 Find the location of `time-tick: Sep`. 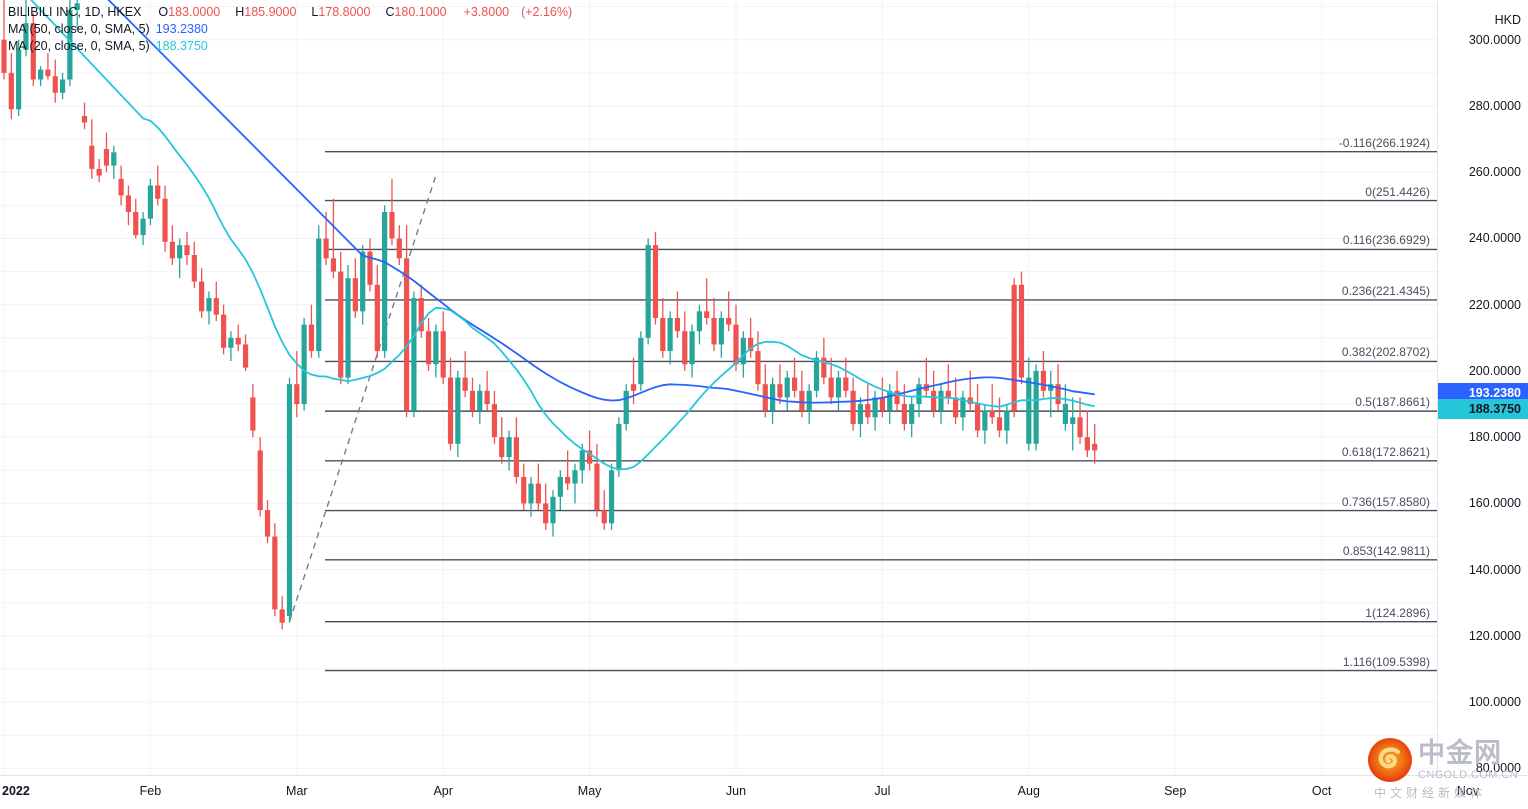

time-tick: Sep is located at coordinates (1175, 791).